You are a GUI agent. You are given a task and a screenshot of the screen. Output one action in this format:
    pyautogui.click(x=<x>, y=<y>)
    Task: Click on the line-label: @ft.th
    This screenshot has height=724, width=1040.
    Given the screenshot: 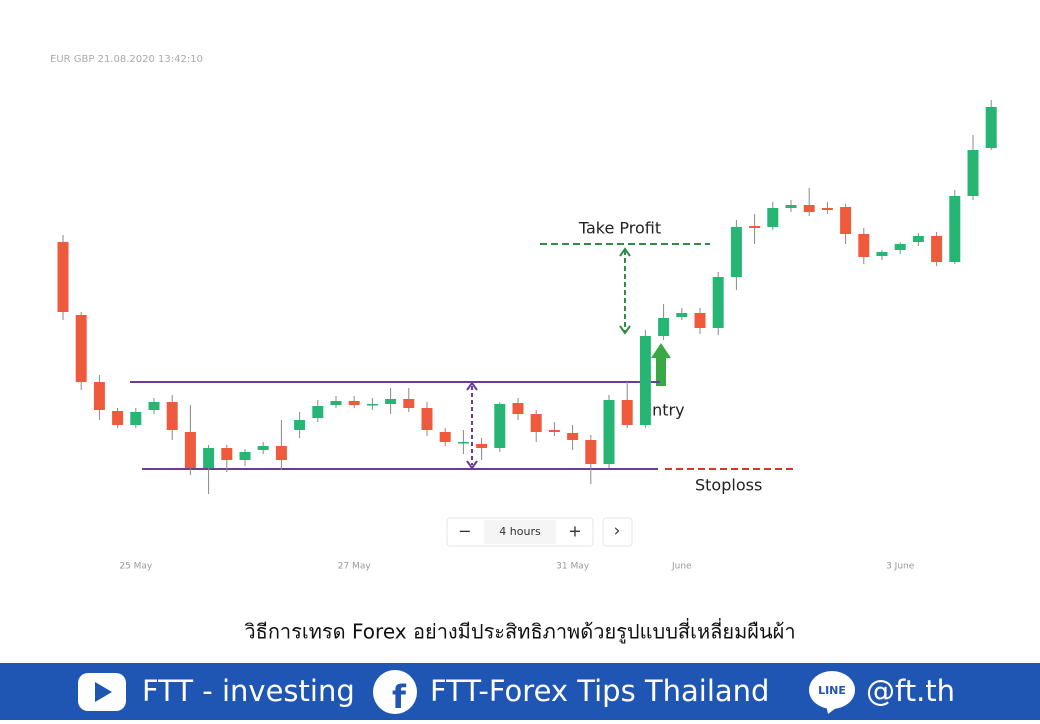 What is the action you would take?
    pyautogui.click(x=910, y=691)
    